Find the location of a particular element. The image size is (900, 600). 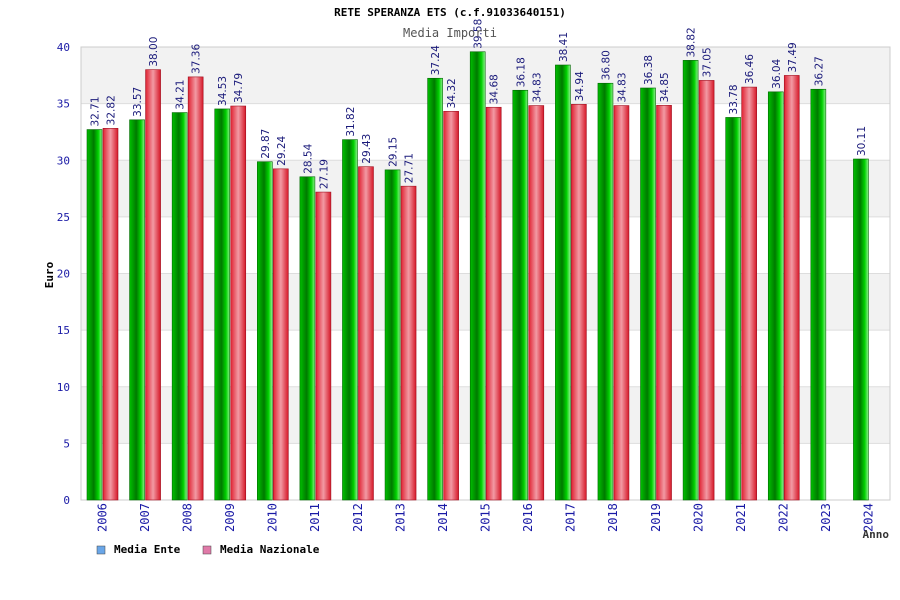

data-label-media-nazionale-2011: 27.19 is located at coordinates (324, 174).